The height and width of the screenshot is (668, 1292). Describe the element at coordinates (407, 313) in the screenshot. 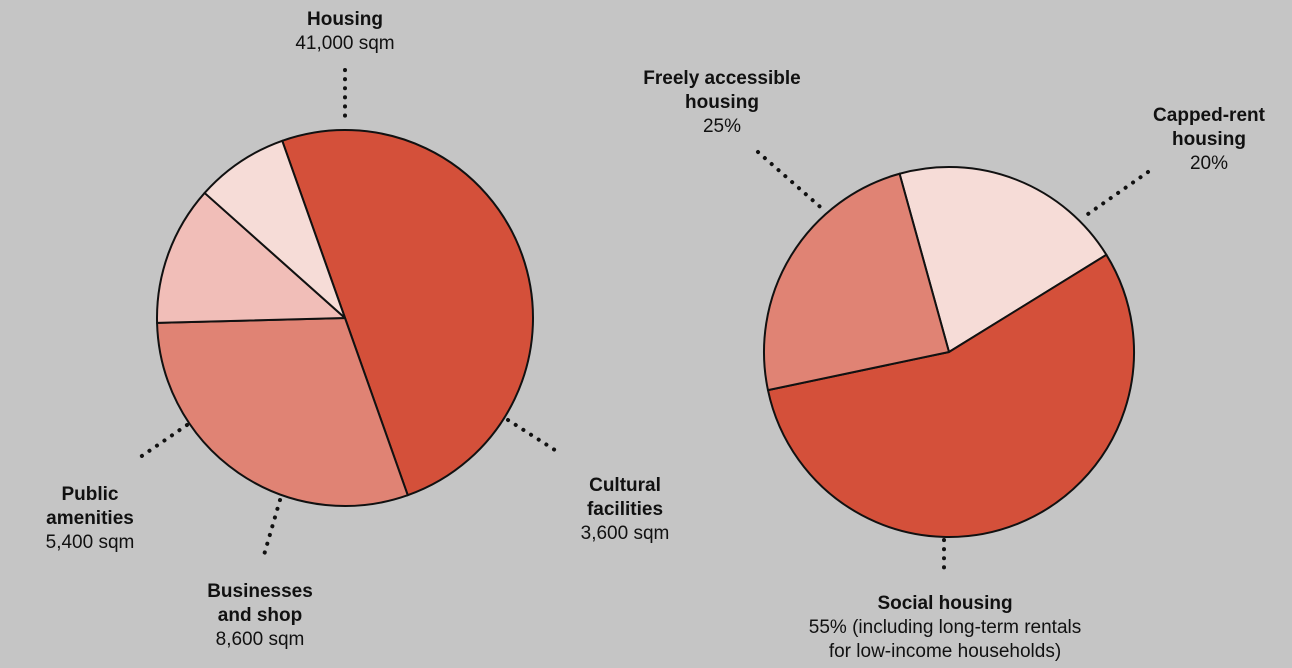

I see `pie-slice-housing` at that location.